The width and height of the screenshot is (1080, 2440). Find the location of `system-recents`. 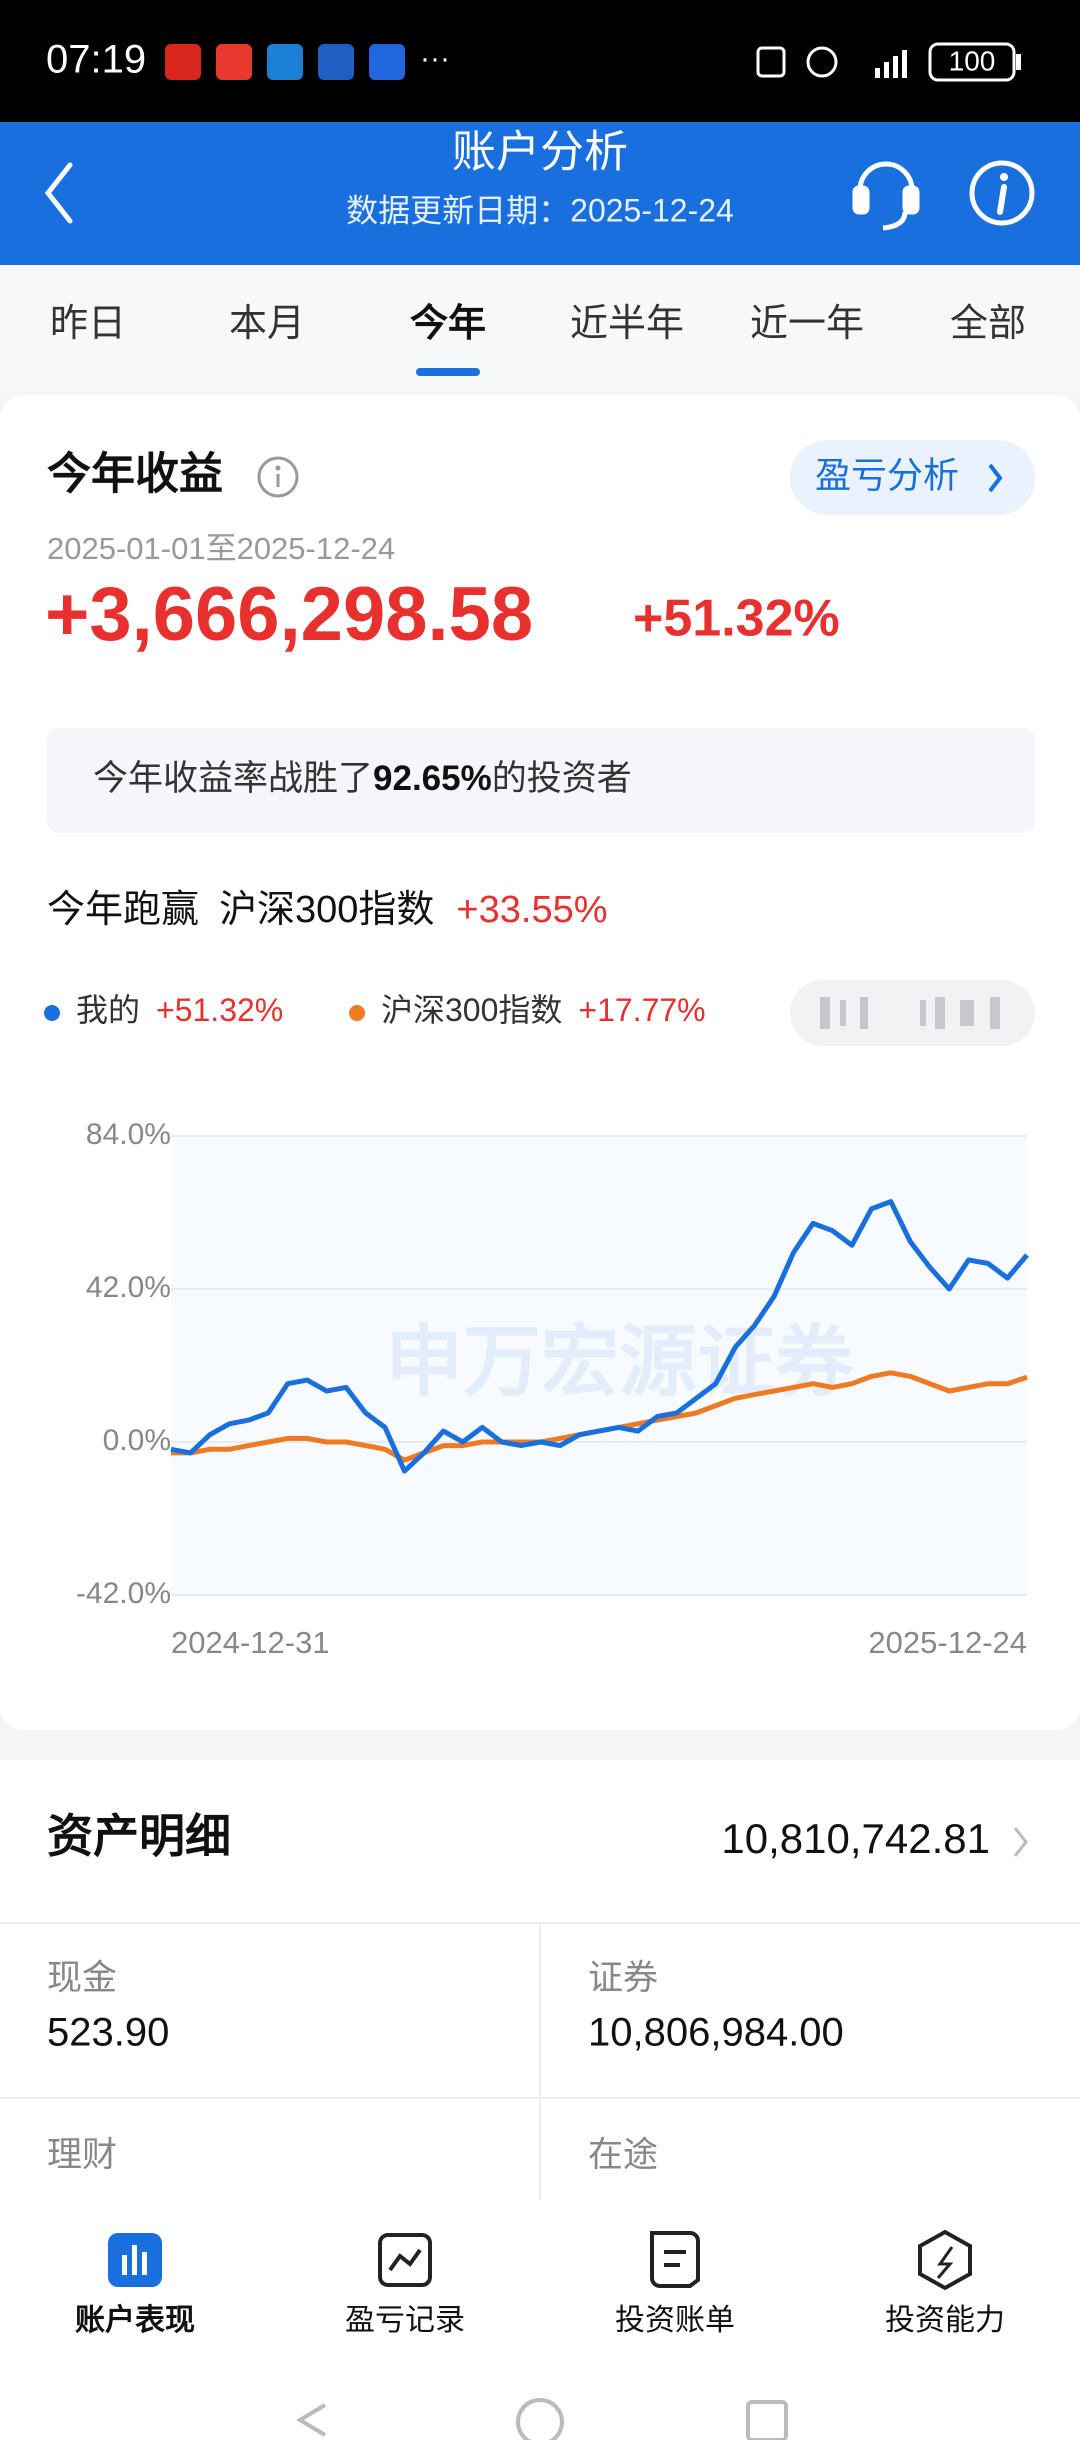

system-recents is located at coordinates (767, 2420).